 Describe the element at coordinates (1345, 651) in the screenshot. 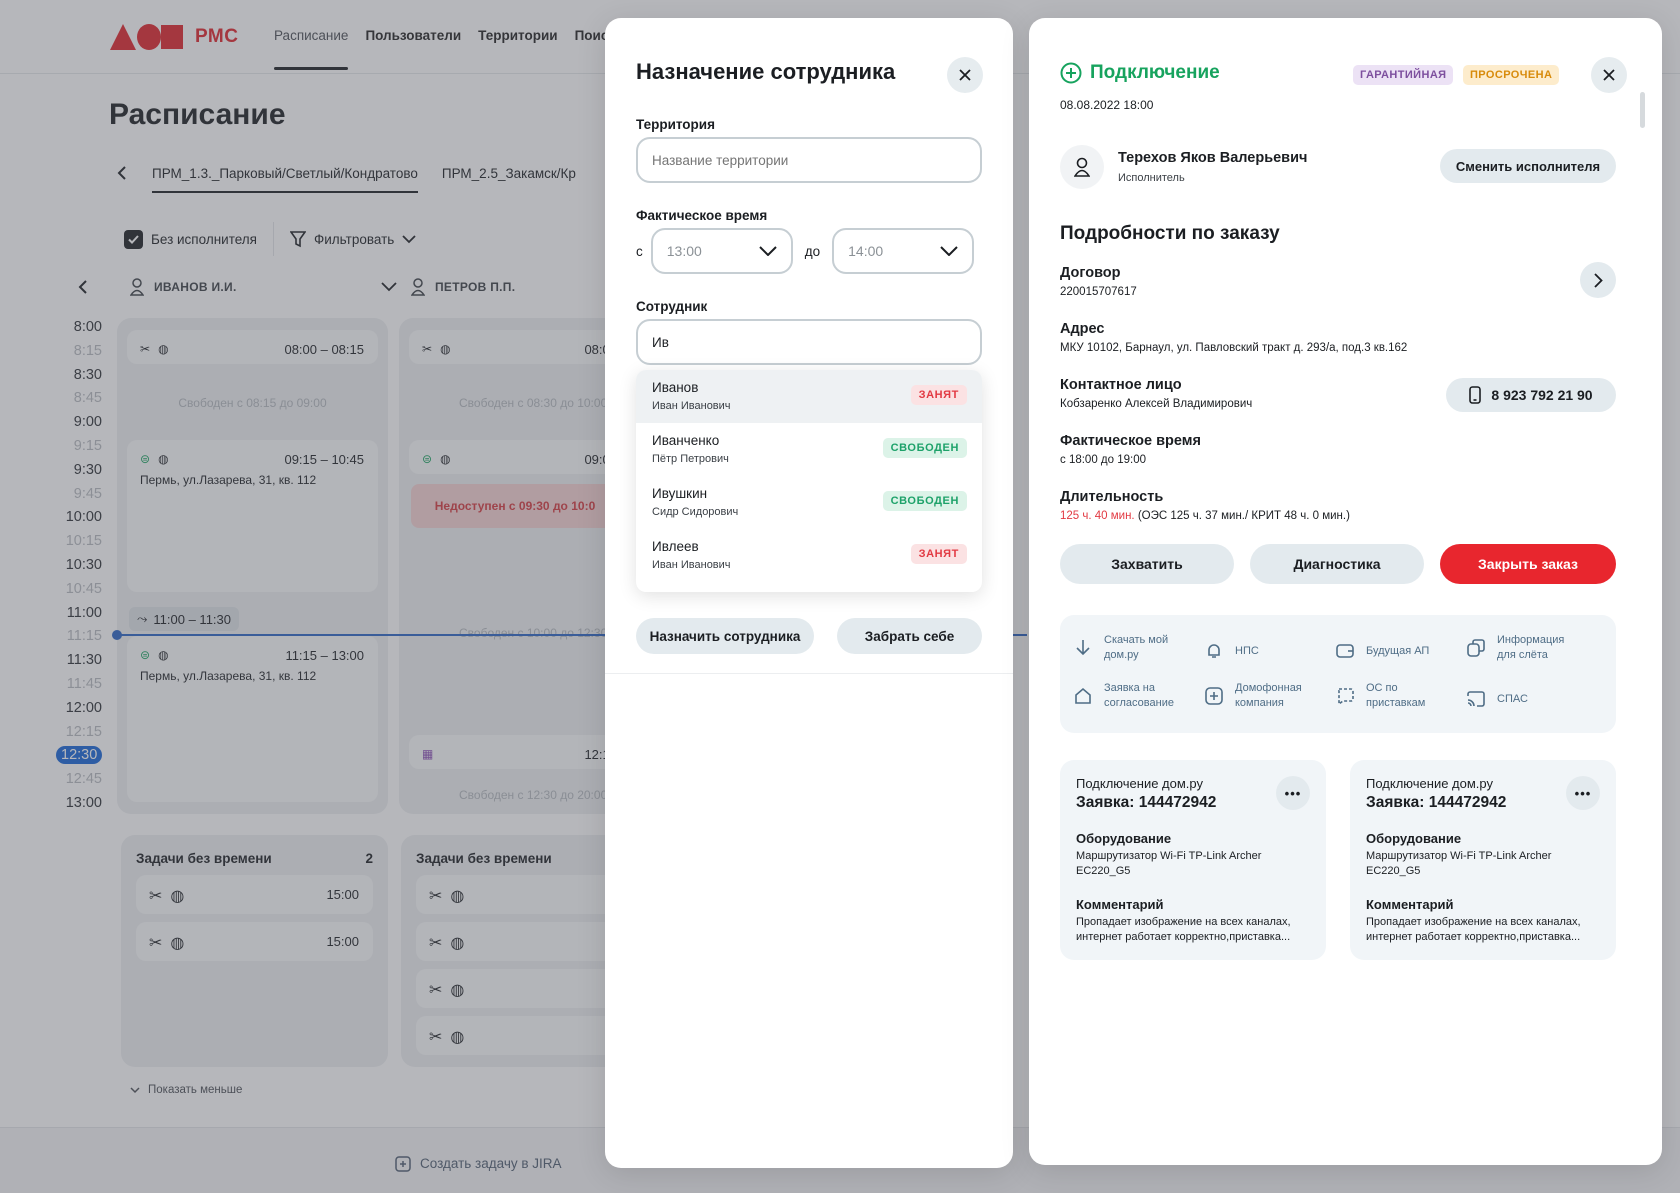

I see `wallet-icon` at that location.